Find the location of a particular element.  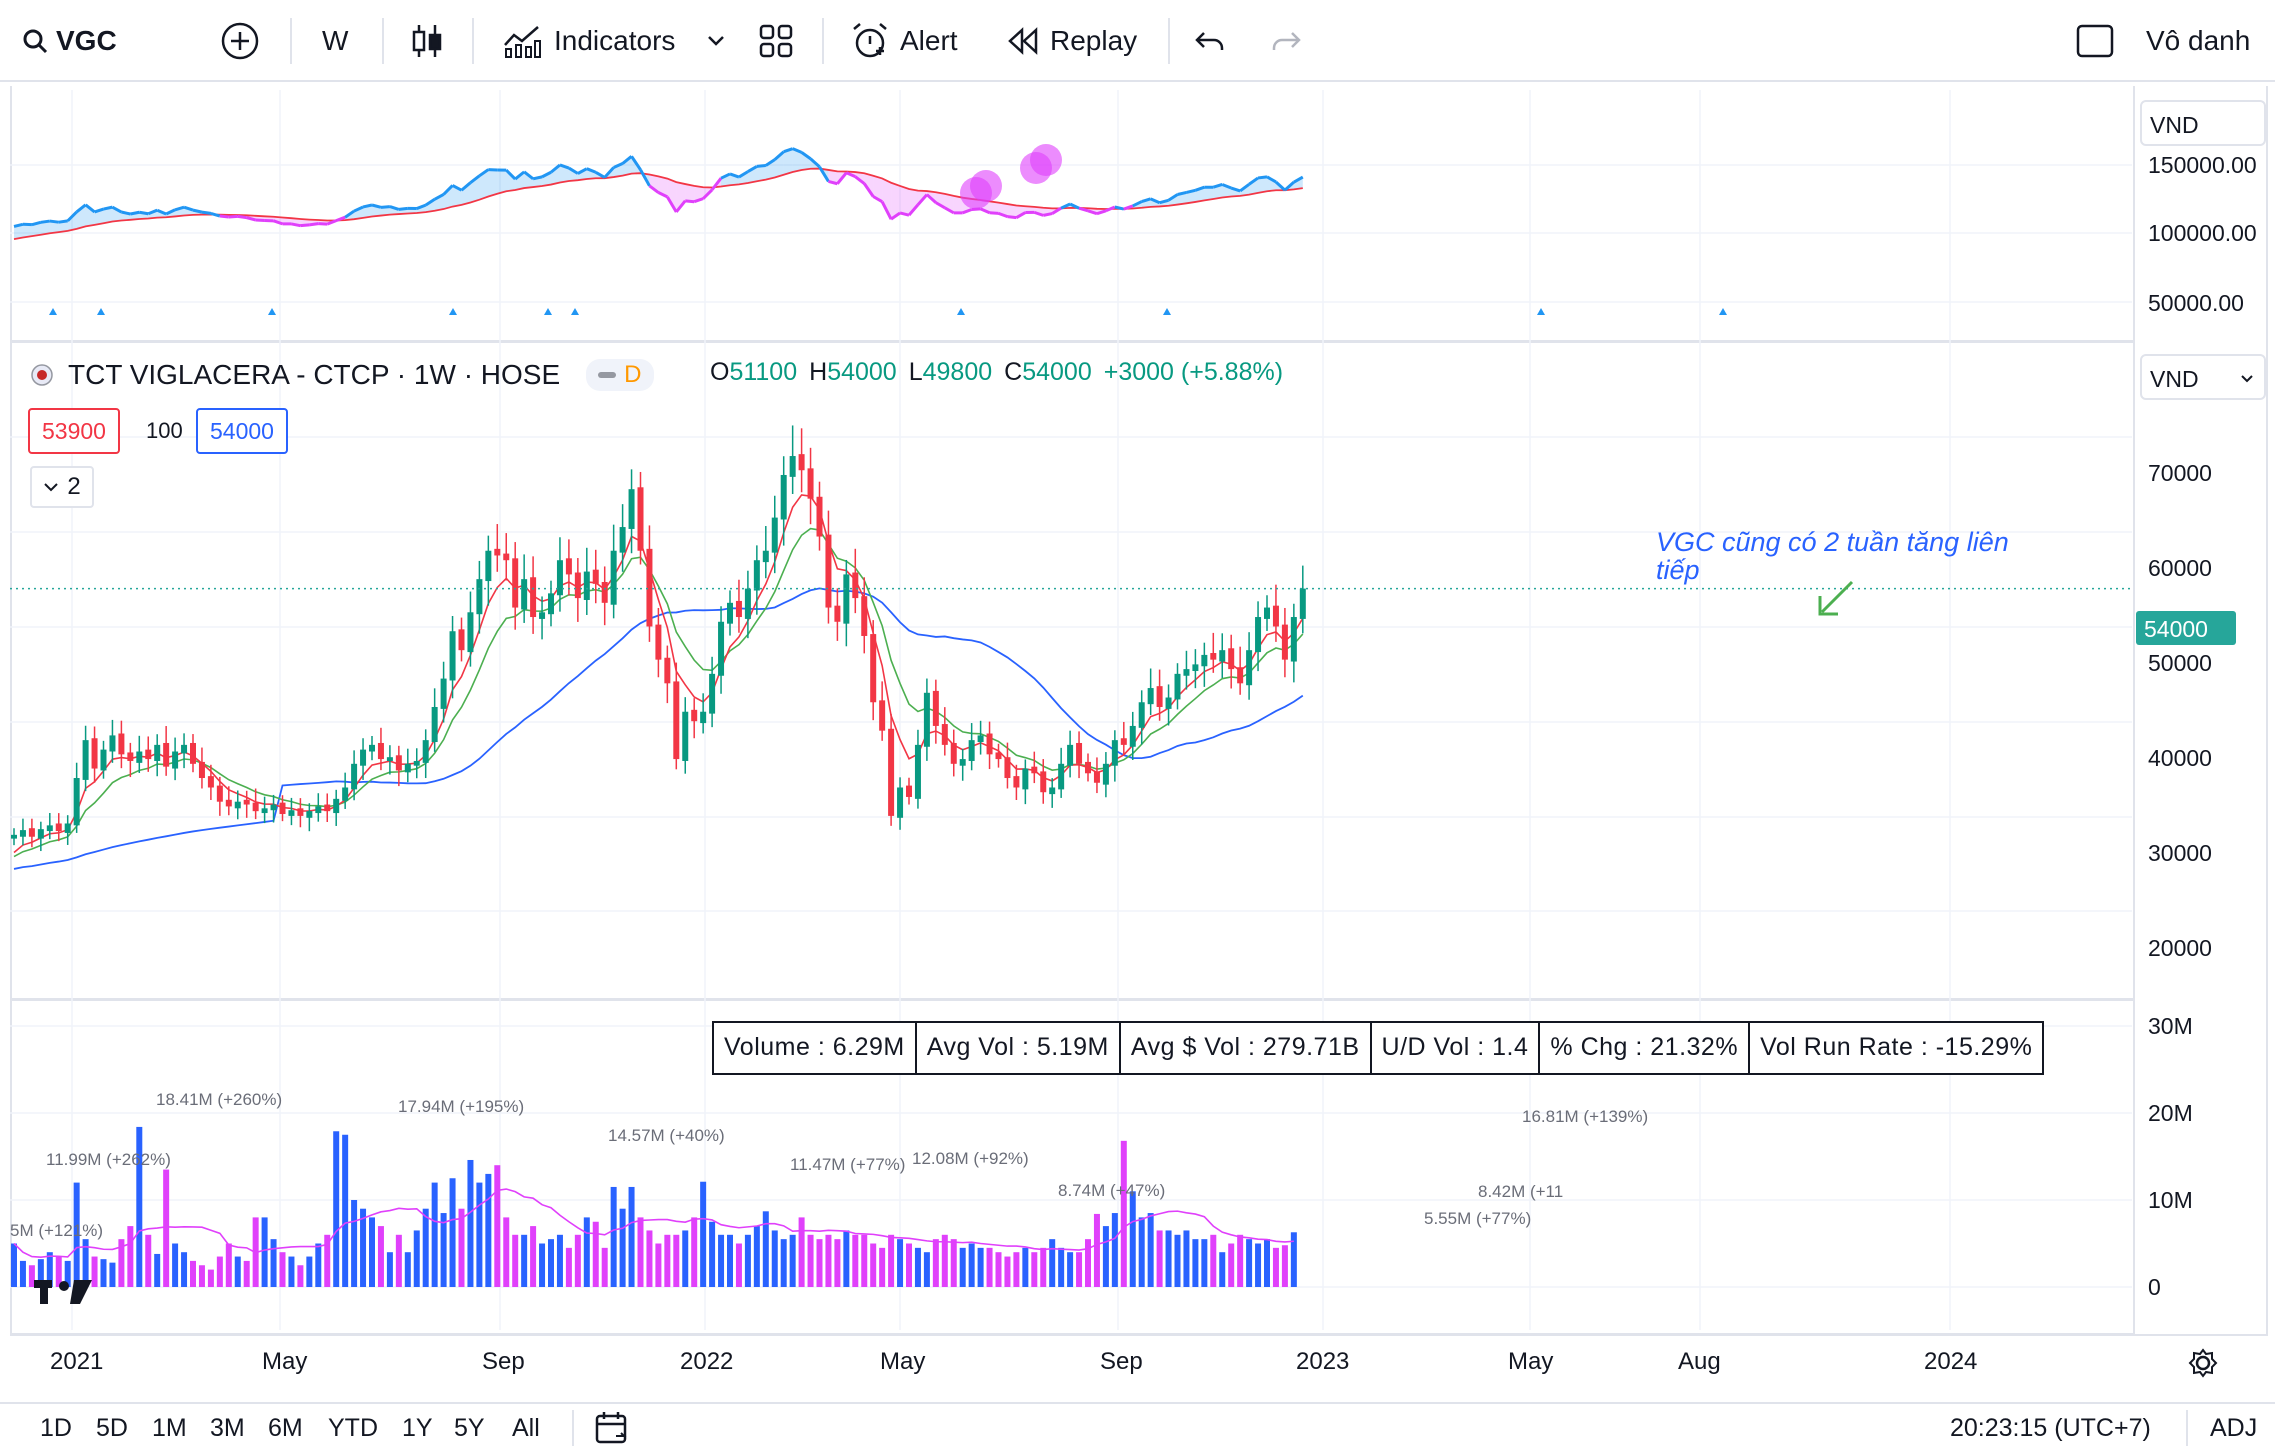

indicators-button: Indicators is located at coordinates (588, 41).